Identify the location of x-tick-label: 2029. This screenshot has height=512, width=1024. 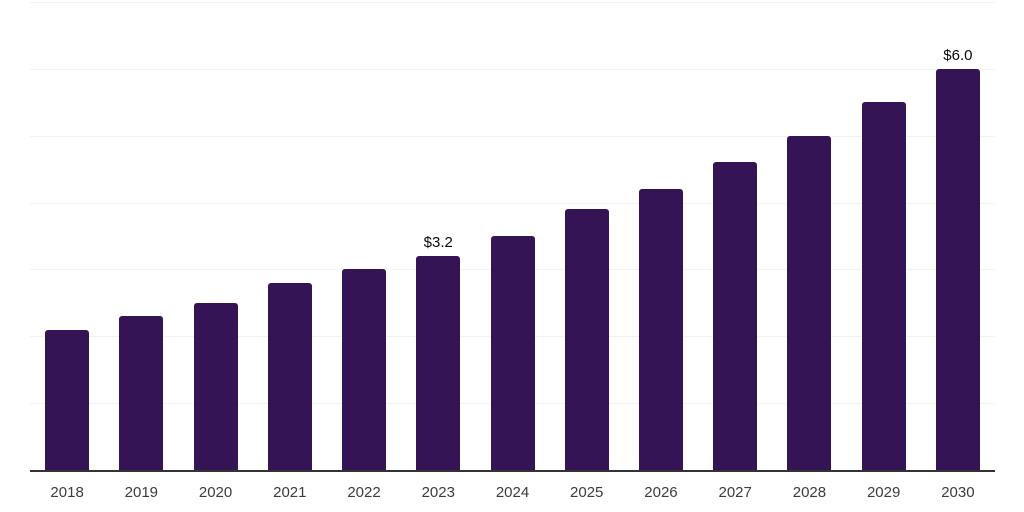
(883, 492).